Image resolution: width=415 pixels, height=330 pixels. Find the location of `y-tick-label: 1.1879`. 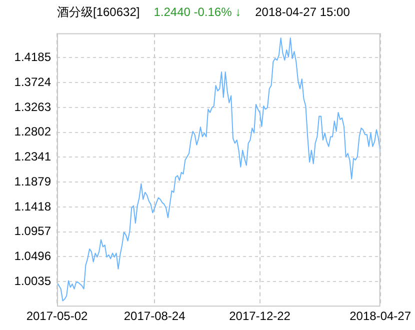

y-tick-label: 1.1879 is located at coordinates (33, 181).